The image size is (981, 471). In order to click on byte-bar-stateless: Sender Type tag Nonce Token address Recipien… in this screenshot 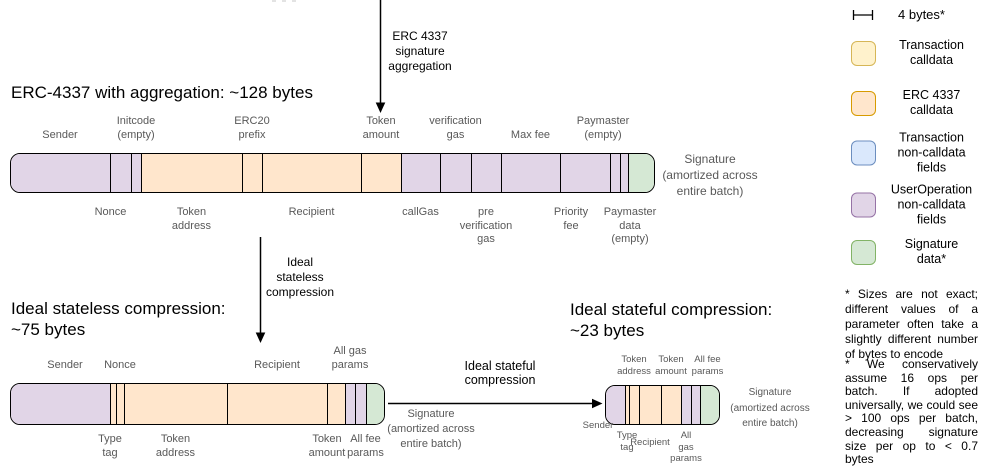, I will do `click(197, 402)`.